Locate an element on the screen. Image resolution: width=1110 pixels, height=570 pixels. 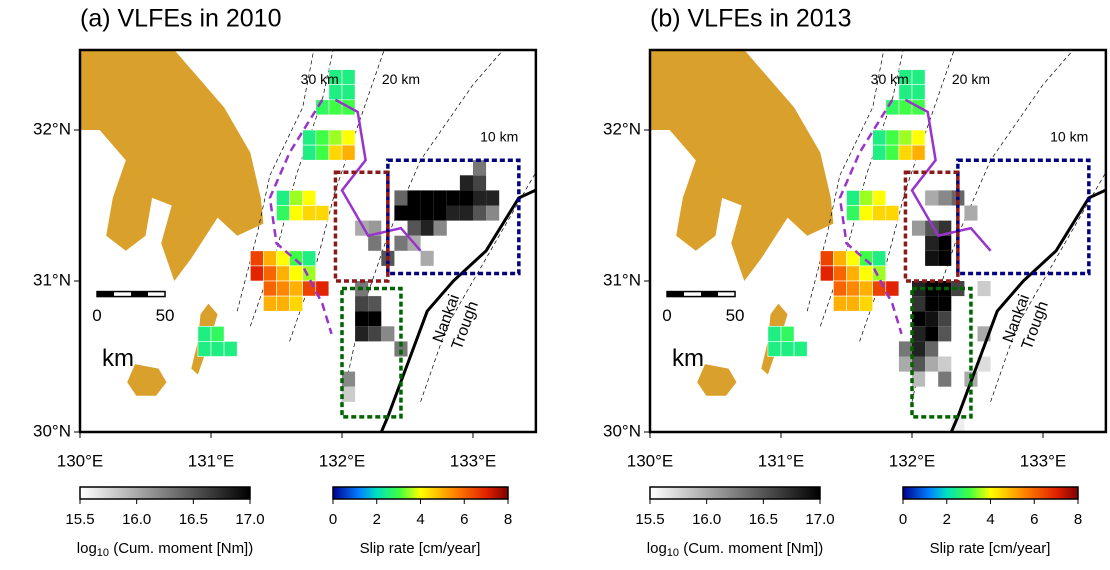
colorbar-tick-label: 4 is located at coordinates (990, 519).